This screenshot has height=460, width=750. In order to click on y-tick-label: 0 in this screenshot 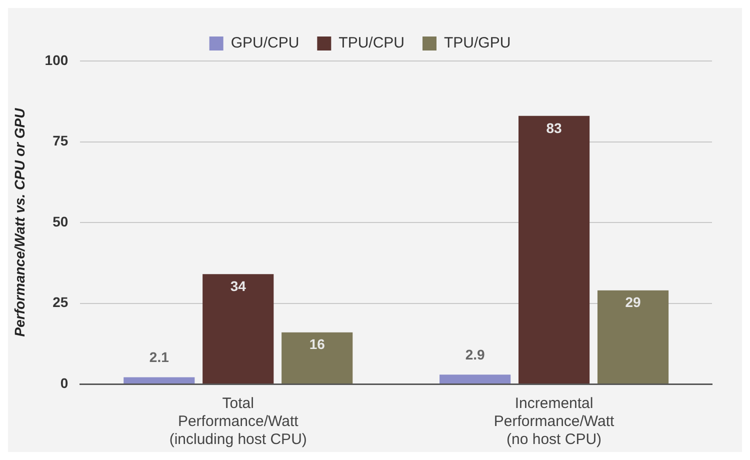, I will do `click(64, 382)`.